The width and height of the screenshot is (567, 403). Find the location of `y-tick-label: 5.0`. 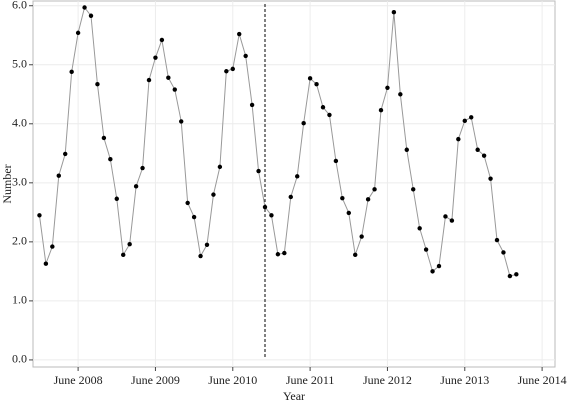

y-tick-label: 5.0 is located at coordinates (19, 64).